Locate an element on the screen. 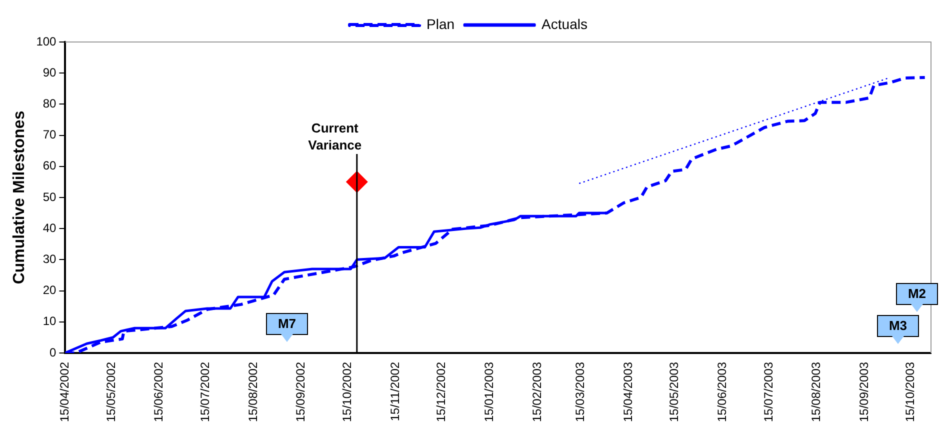 Image resolution: width=943 pixels, height=427 pixels. x-tick-label: 15/07/2003 is located at coordinates (768, 392).